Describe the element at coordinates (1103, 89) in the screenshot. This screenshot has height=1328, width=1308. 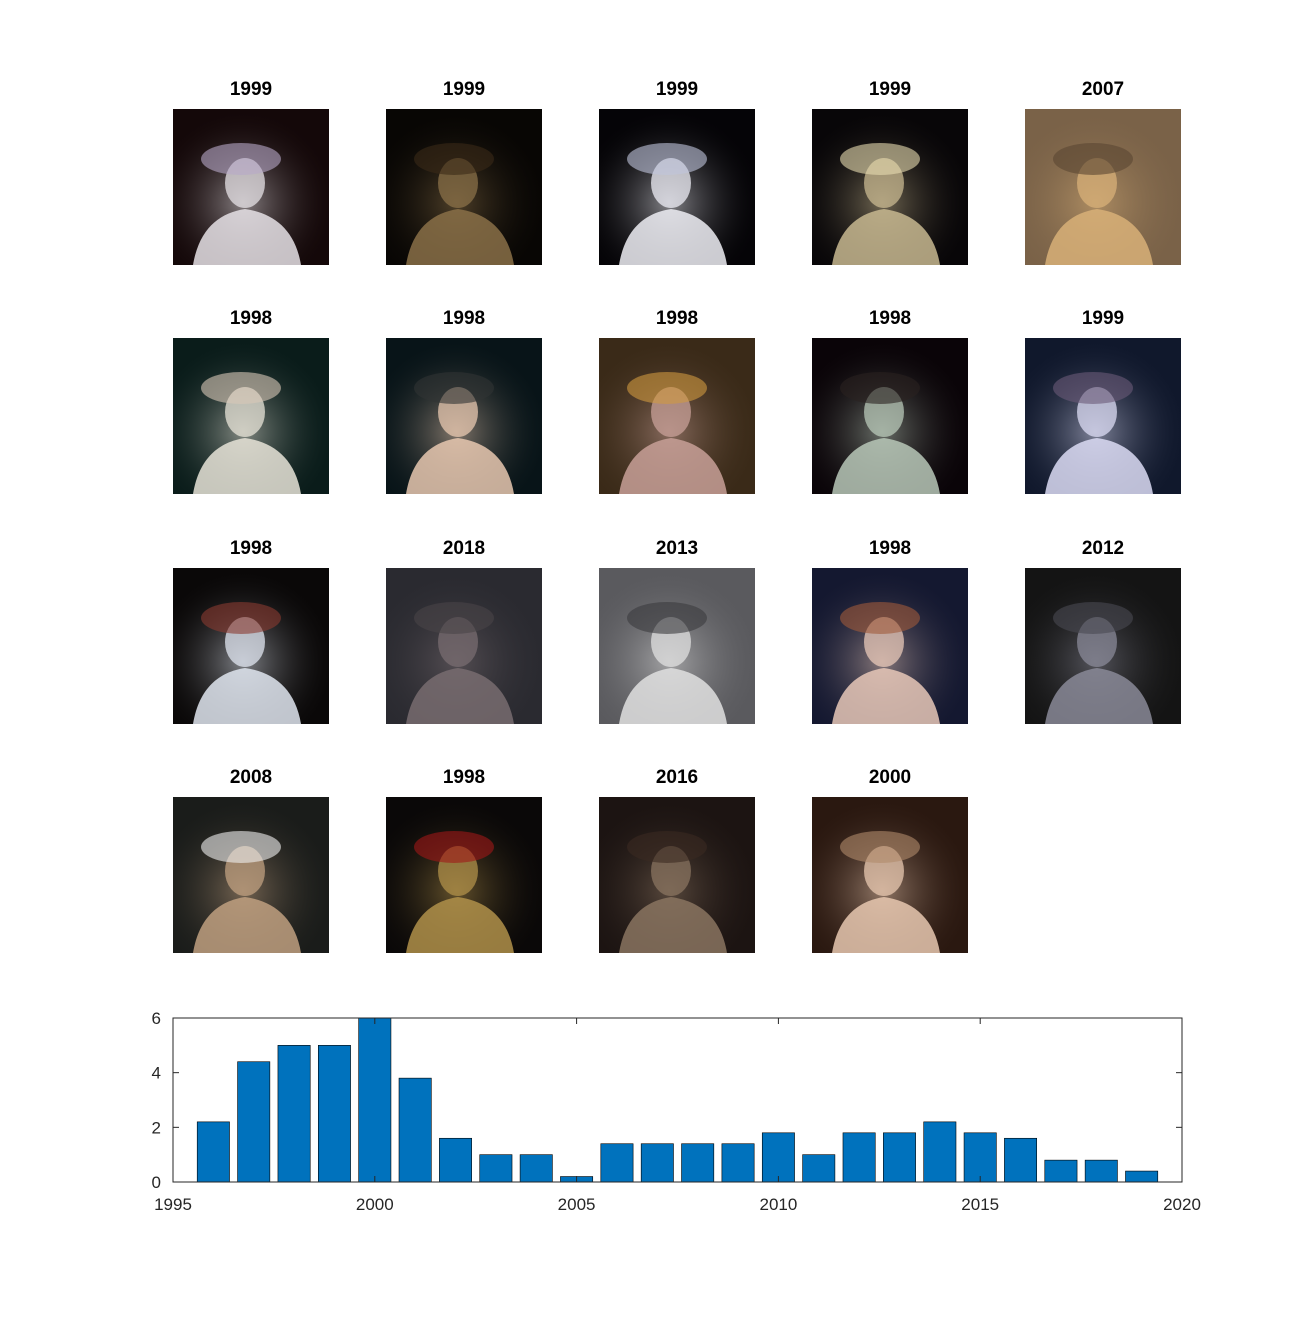
I see `thumbnail-year-label: 2007` at that location.